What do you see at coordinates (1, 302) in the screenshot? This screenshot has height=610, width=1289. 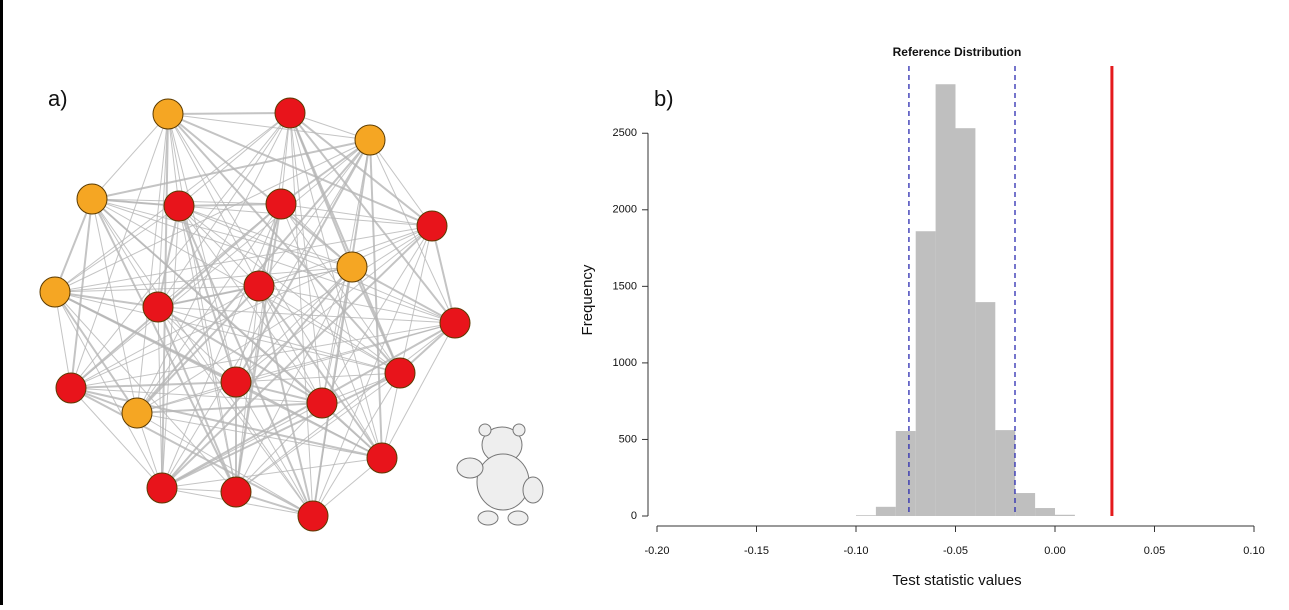 I see `left-border` at bounding box center [1, 302].